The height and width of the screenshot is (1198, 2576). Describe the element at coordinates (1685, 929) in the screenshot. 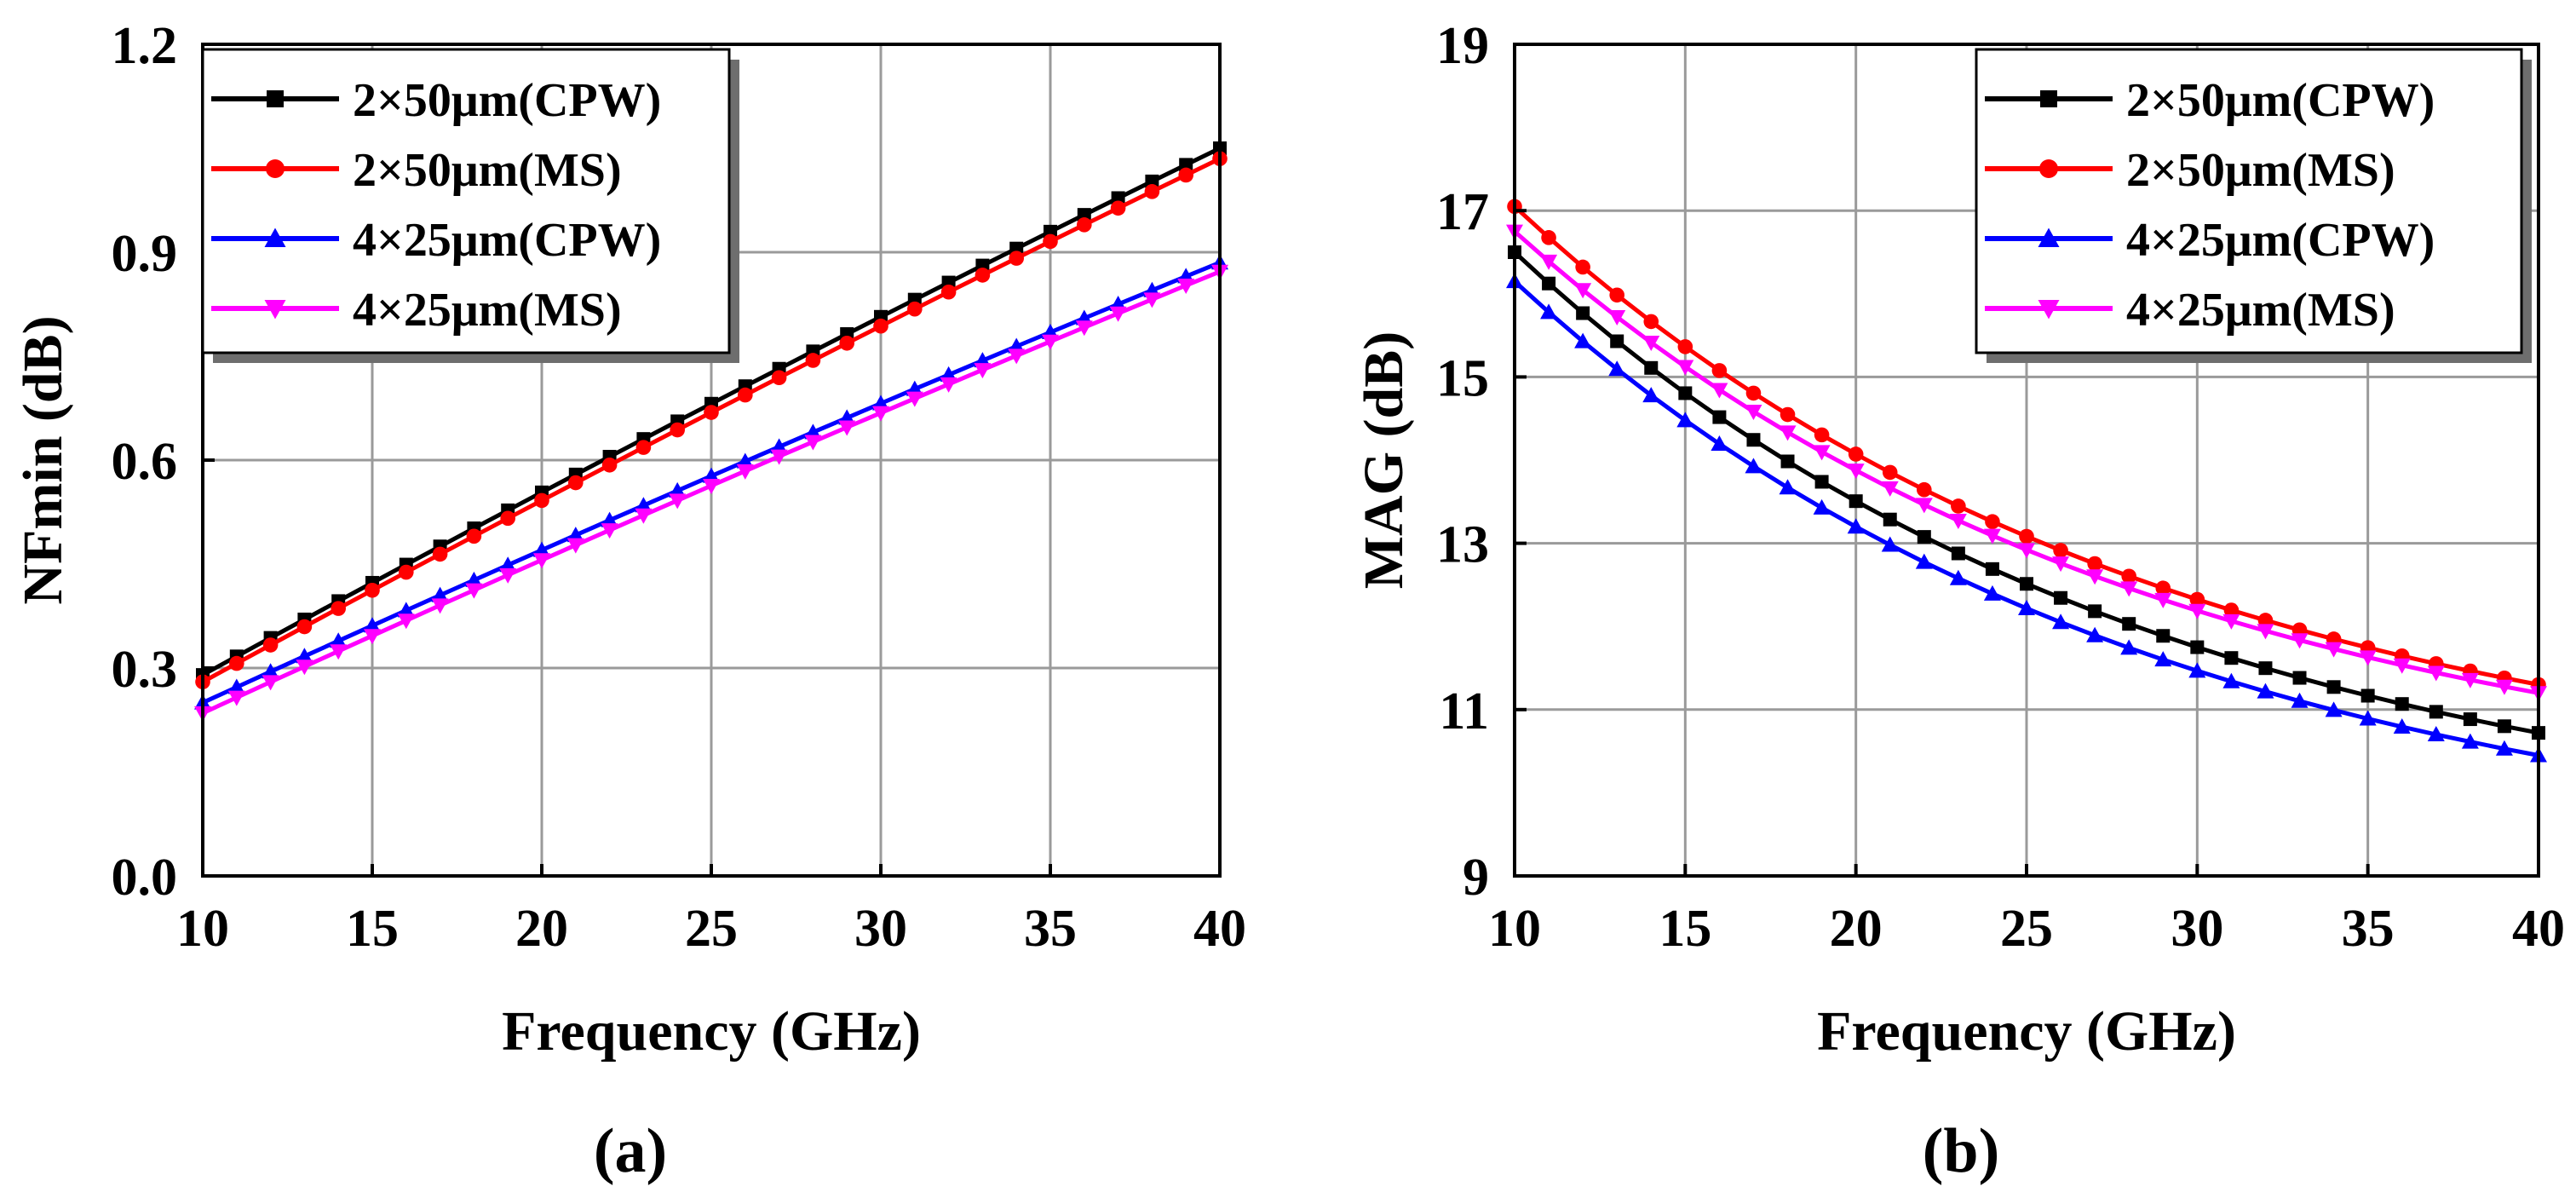

I see `x-tick-label: 15` at that location.